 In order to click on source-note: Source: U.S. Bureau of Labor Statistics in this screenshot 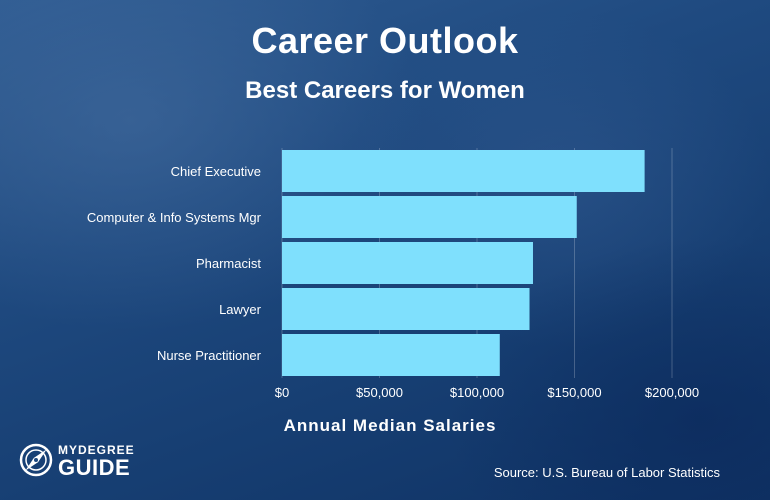, I will do `click(606, 472)`.